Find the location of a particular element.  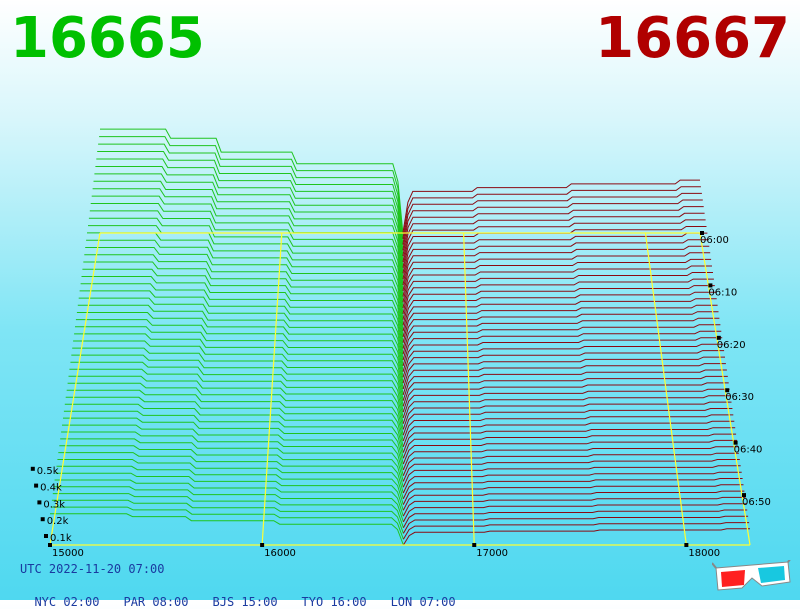

city-time-nyc: NYC 02:00 is located at coordinates (67, 602).